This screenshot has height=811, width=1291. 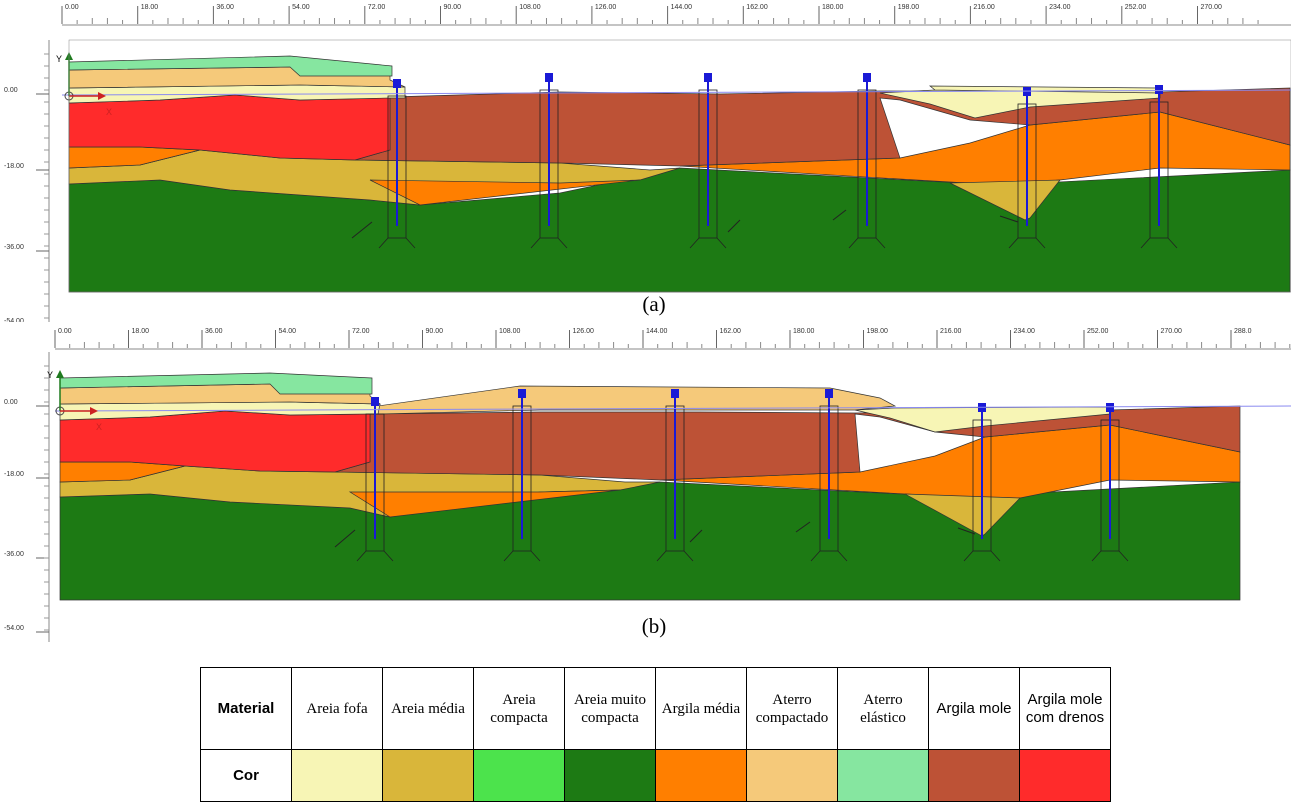 I want to click on y-ruler-ticks, so click(x=42, y=499).